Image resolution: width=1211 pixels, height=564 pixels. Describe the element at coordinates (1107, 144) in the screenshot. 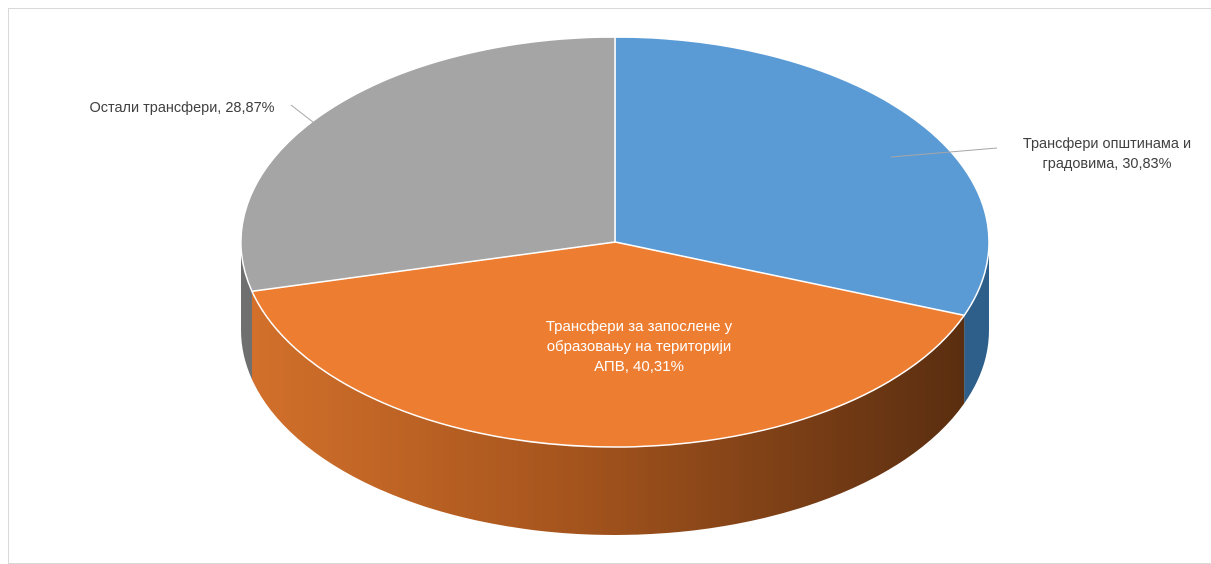

I see `data-label-line: Трансфери општинама и` at that location.